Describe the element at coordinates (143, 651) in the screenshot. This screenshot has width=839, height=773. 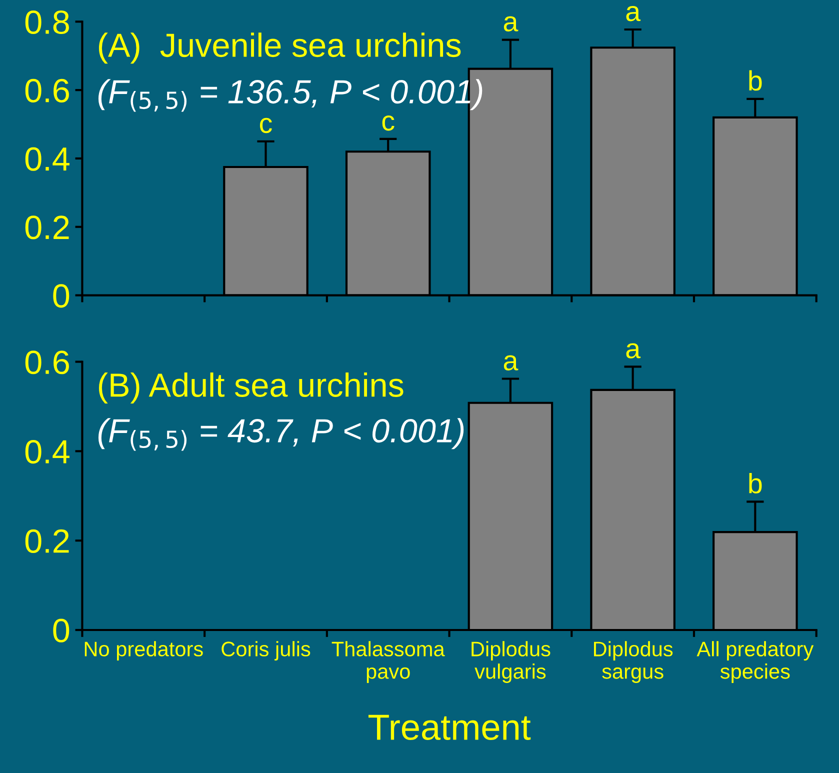
I see `x-tick-label: No predators` at that location.